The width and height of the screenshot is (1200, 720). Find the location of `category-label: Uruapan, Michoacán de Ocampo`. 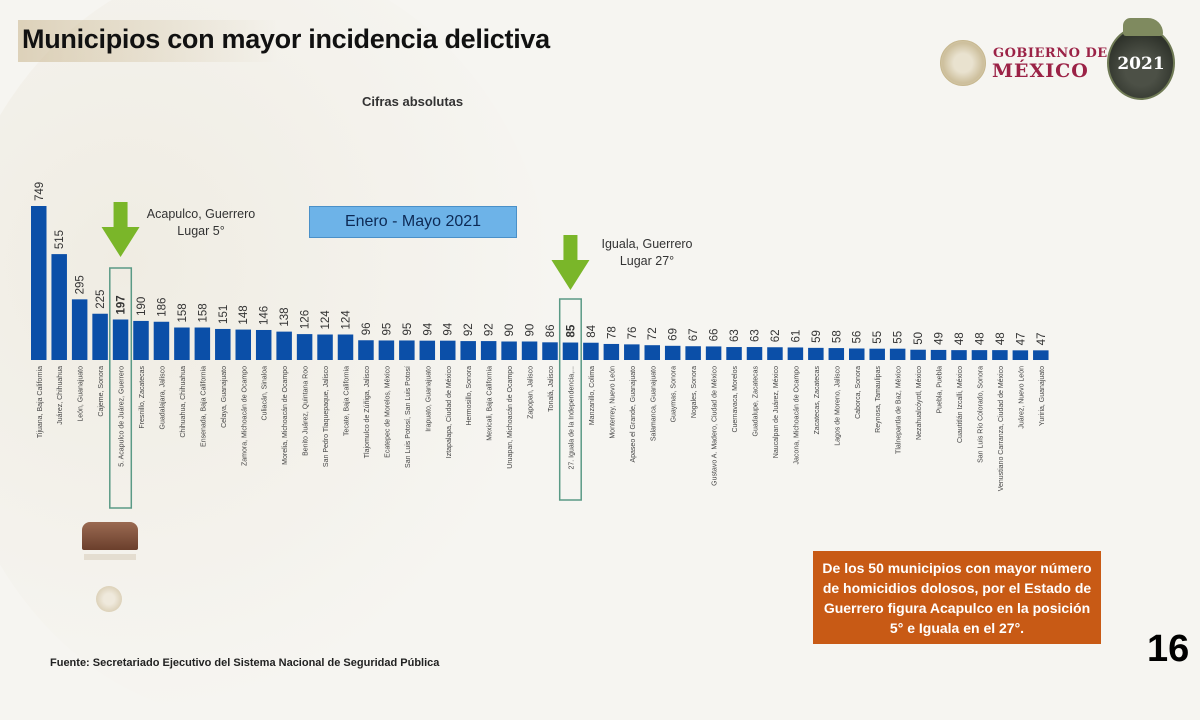

category-label: Uruapan, Michoacán de Ocampo is located at coordinates (510, 417).